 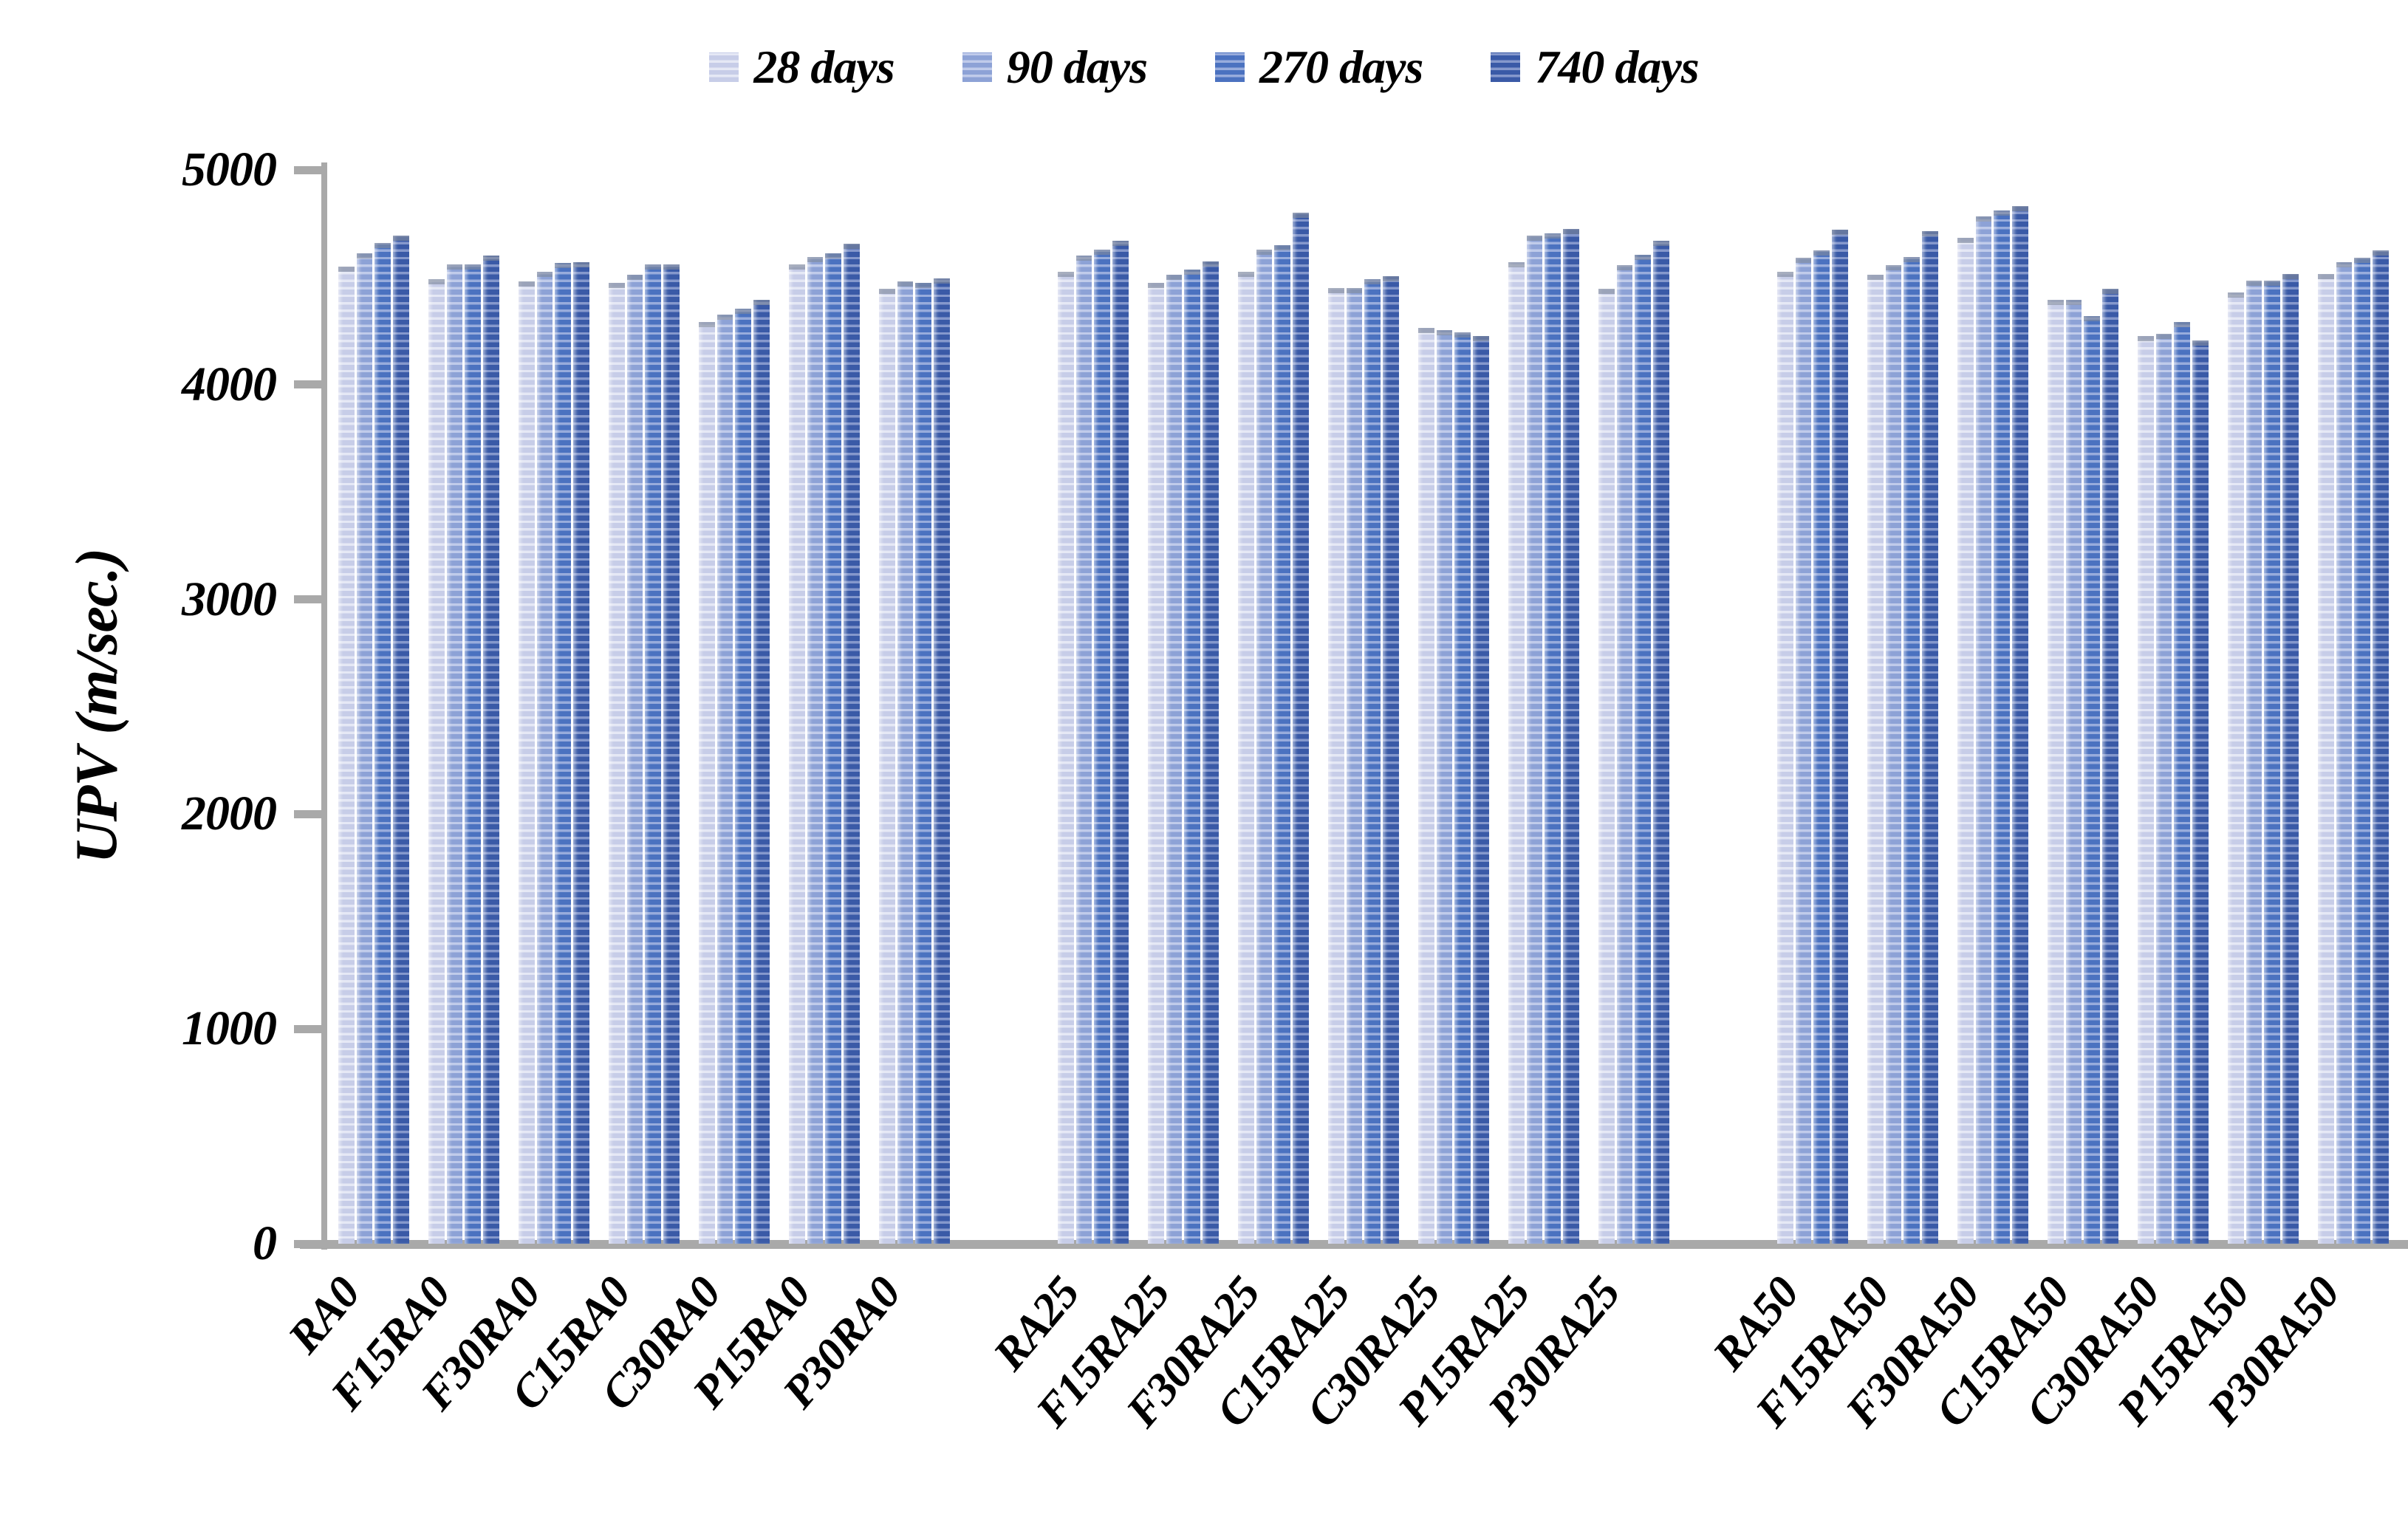 I want to click on bar-C15RA25-740-days, so click(x=1391, y=759).